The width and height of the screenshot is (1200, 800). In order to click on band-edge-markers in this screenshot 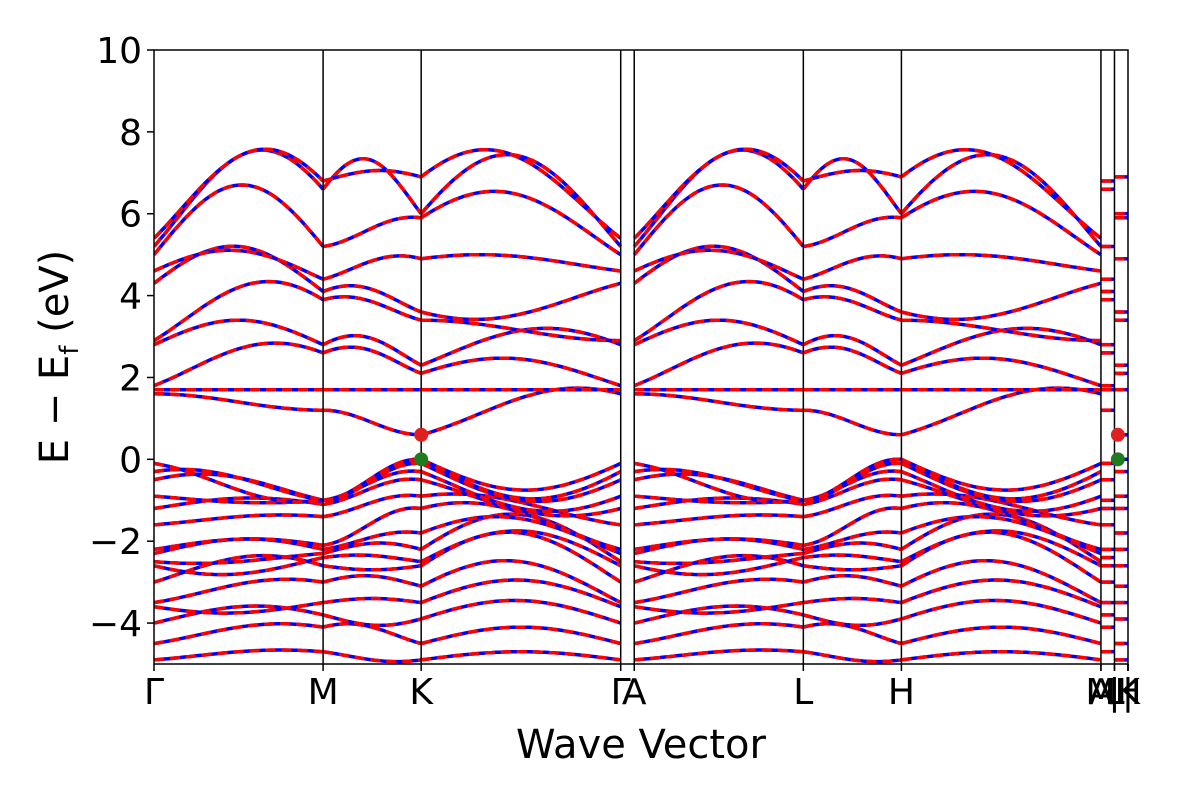, I will do `click(769, 447)`.